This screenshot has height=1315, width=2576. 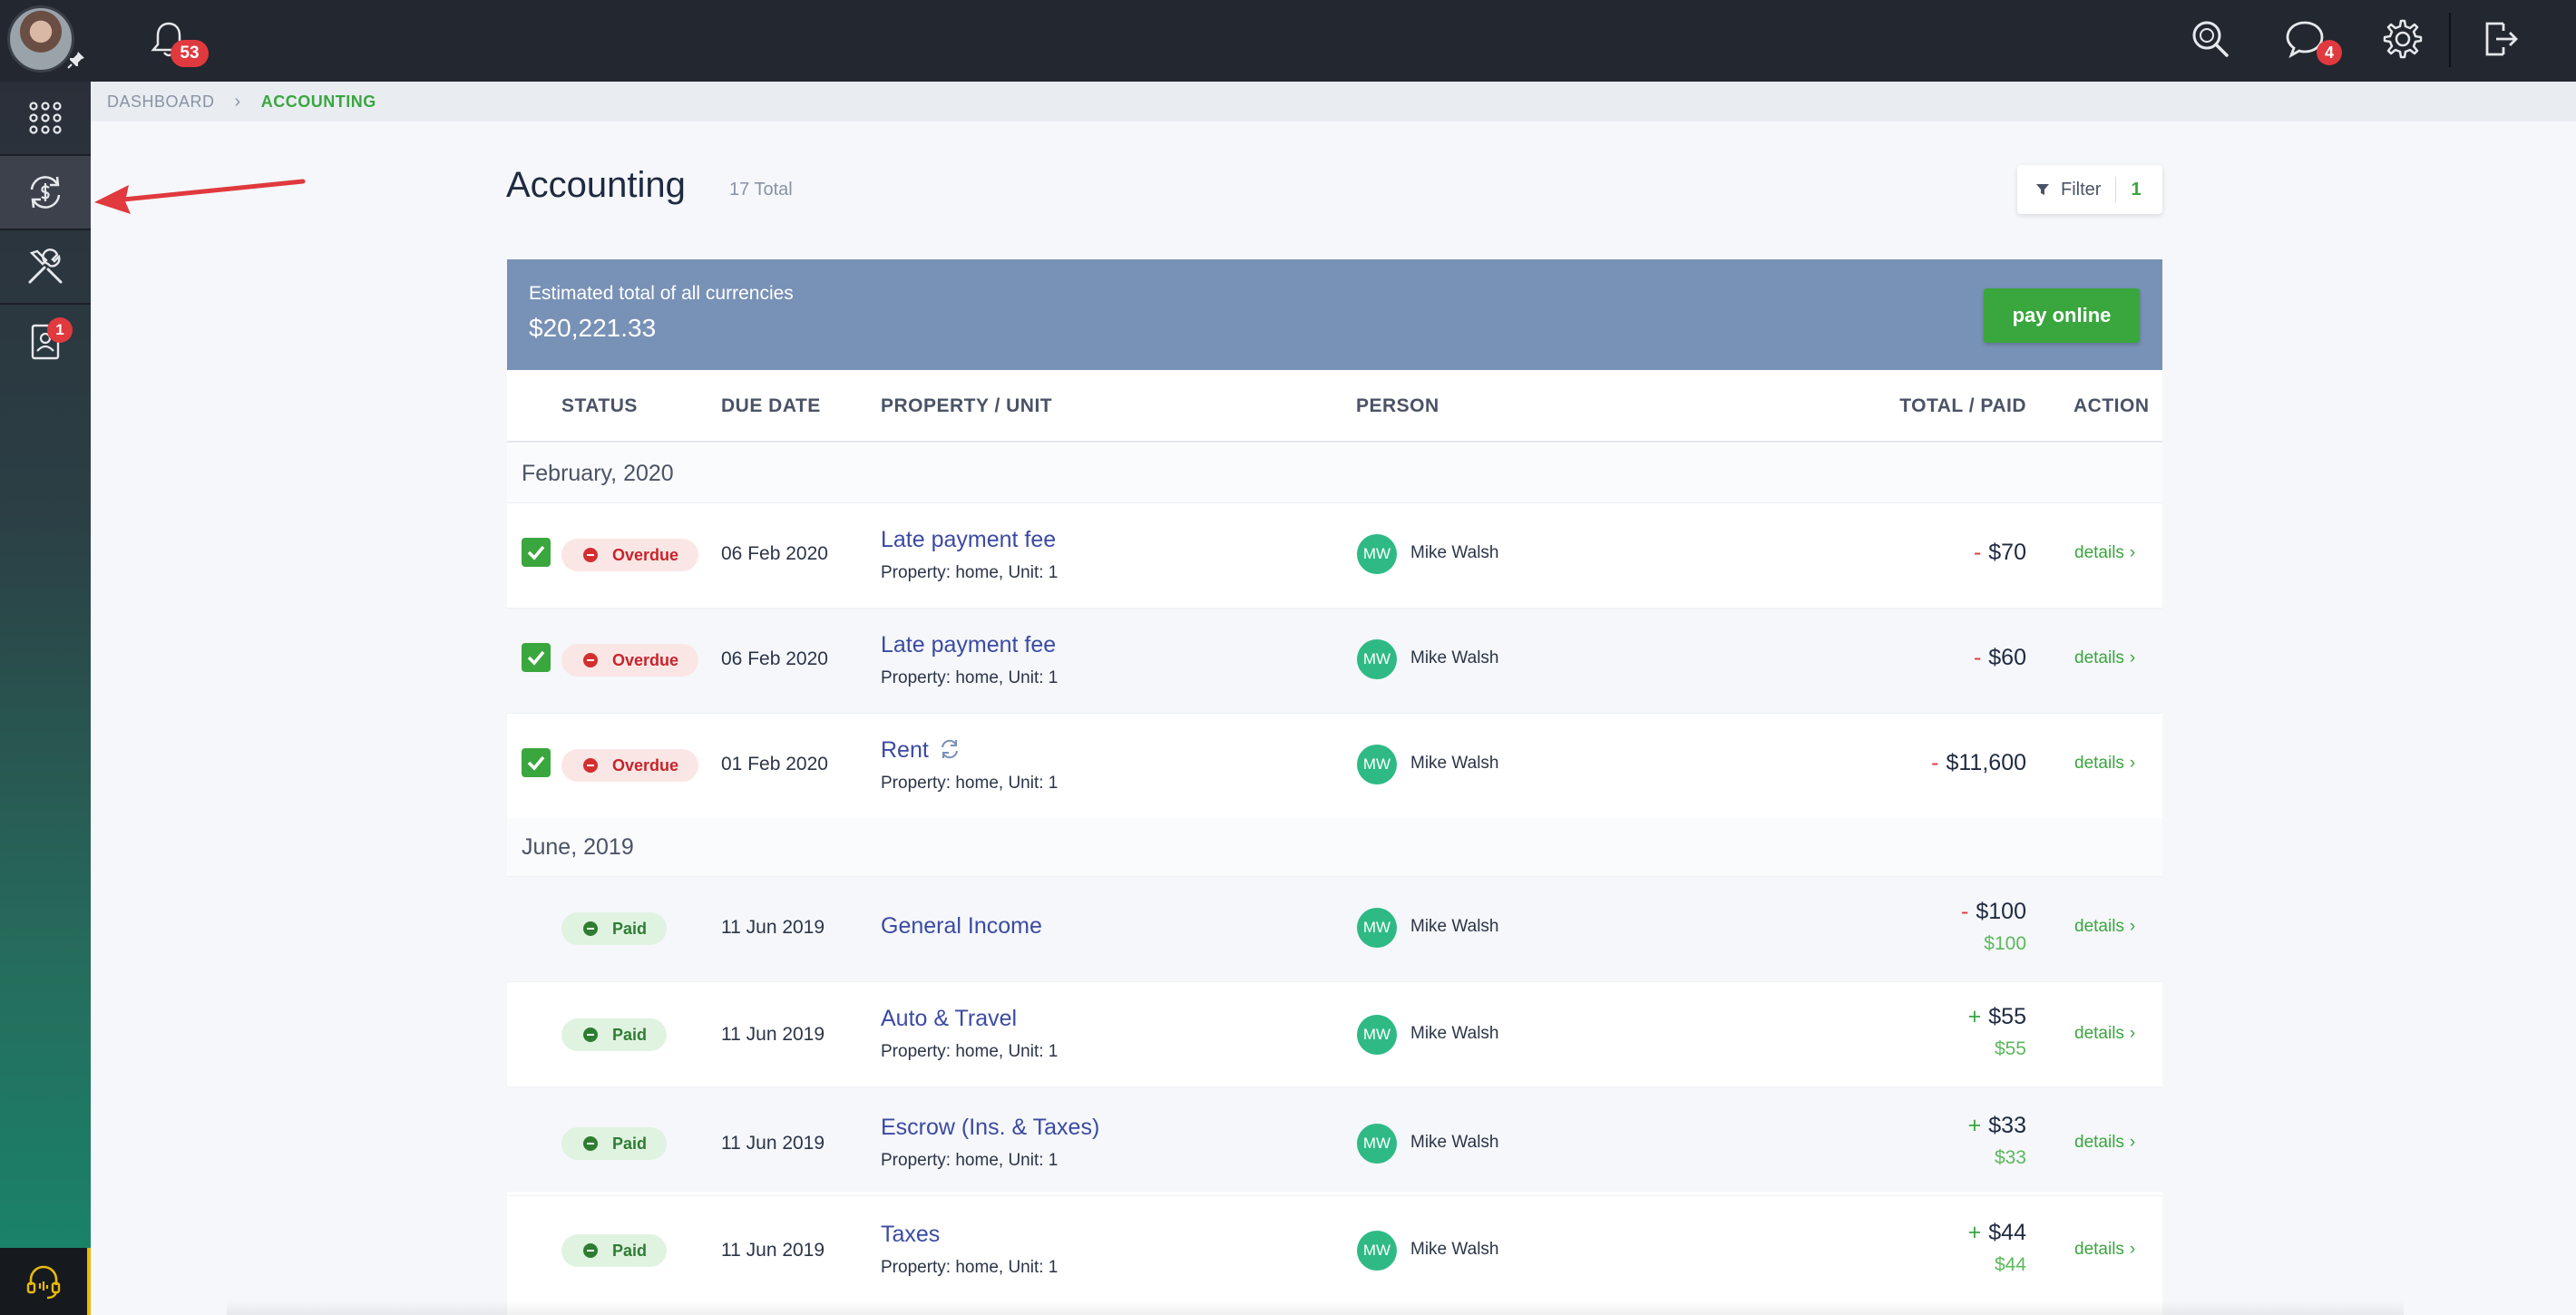 I want to click on user-avatar, so click(x=40, y=39).